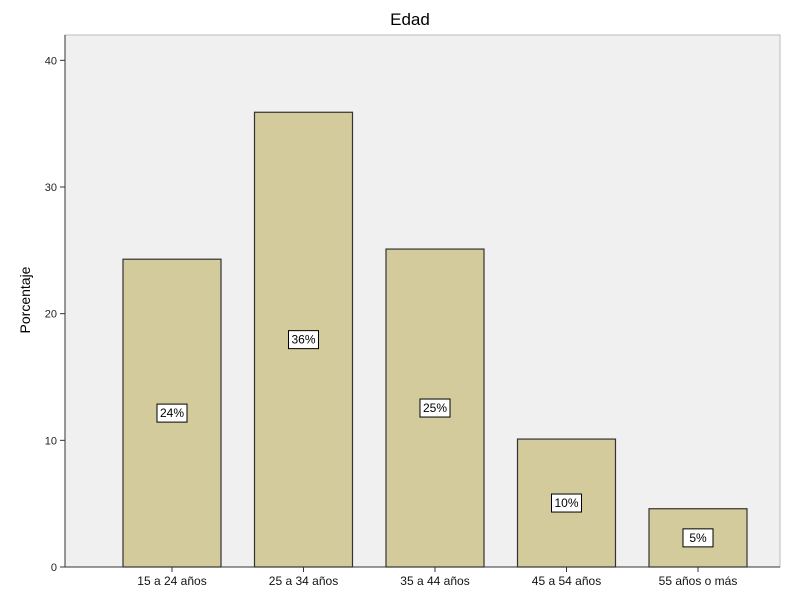 The height and width of the screenshot is (591, 791). I want to click on y-tick-label: 10, so click(51, 441).